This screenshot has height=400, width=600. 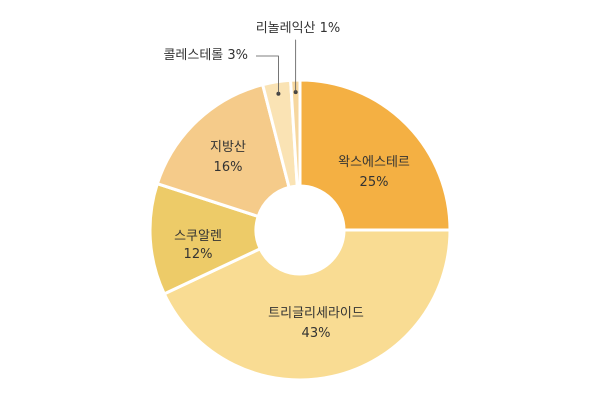 I want to click on label-linoleic-callout: 리놀레익산 1%, so click(x=298, y=28).